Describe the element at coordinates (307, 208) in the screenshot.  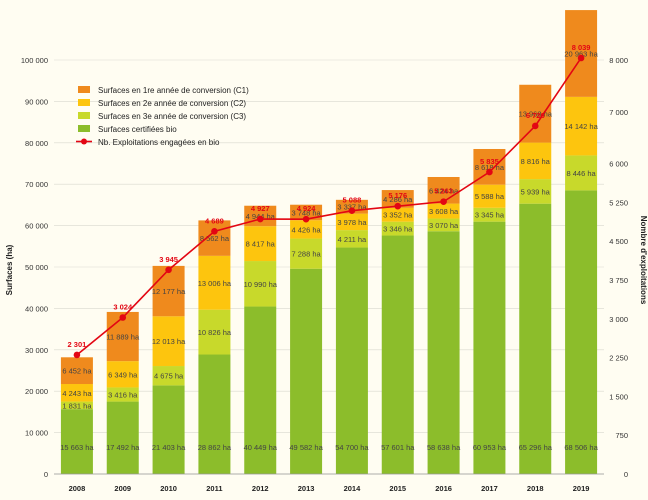
I see `line-point-label: 4 924` at that location.